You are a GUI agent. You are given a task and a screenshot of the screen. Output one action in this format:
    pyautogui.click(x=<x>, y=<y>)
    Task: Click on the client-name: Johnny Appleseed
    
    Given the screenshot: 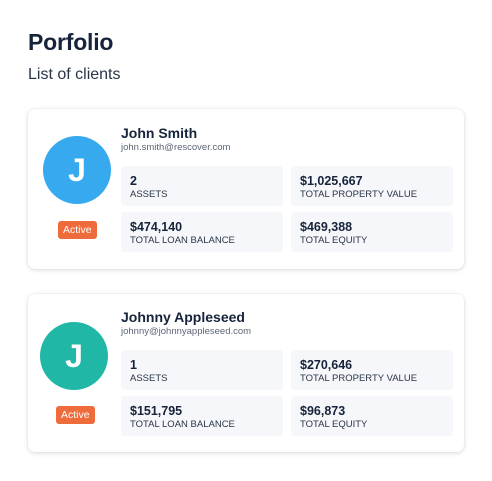 What is the action you would take?
    pyautogui.click(x=183, y=317)
    